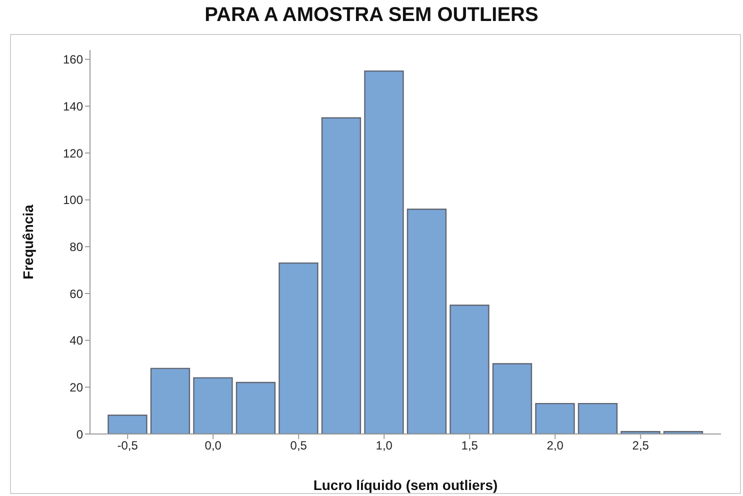 This screenshot has width=743, height=496. What do you see at coordinates (384, 445) in the screenshot?
I see `x-tick-label: 1,0` at bounding box center [384, 445].